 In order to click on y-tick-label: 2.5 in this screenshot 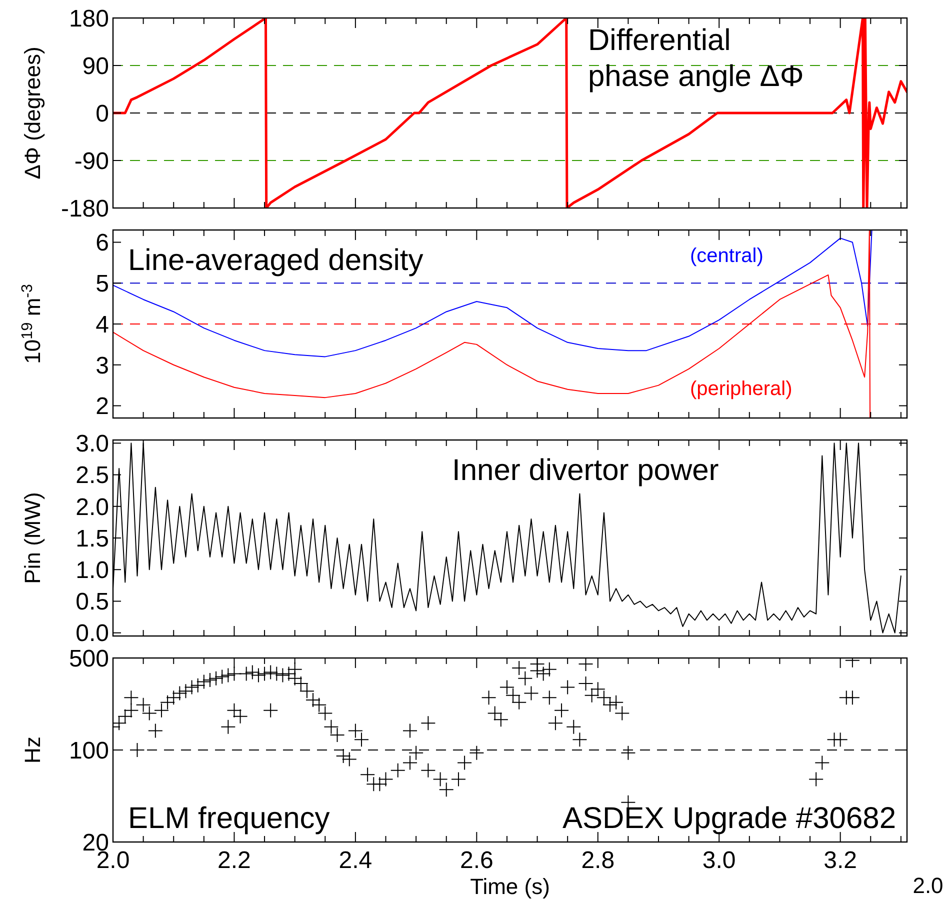, I will do `click(92, 476)`.